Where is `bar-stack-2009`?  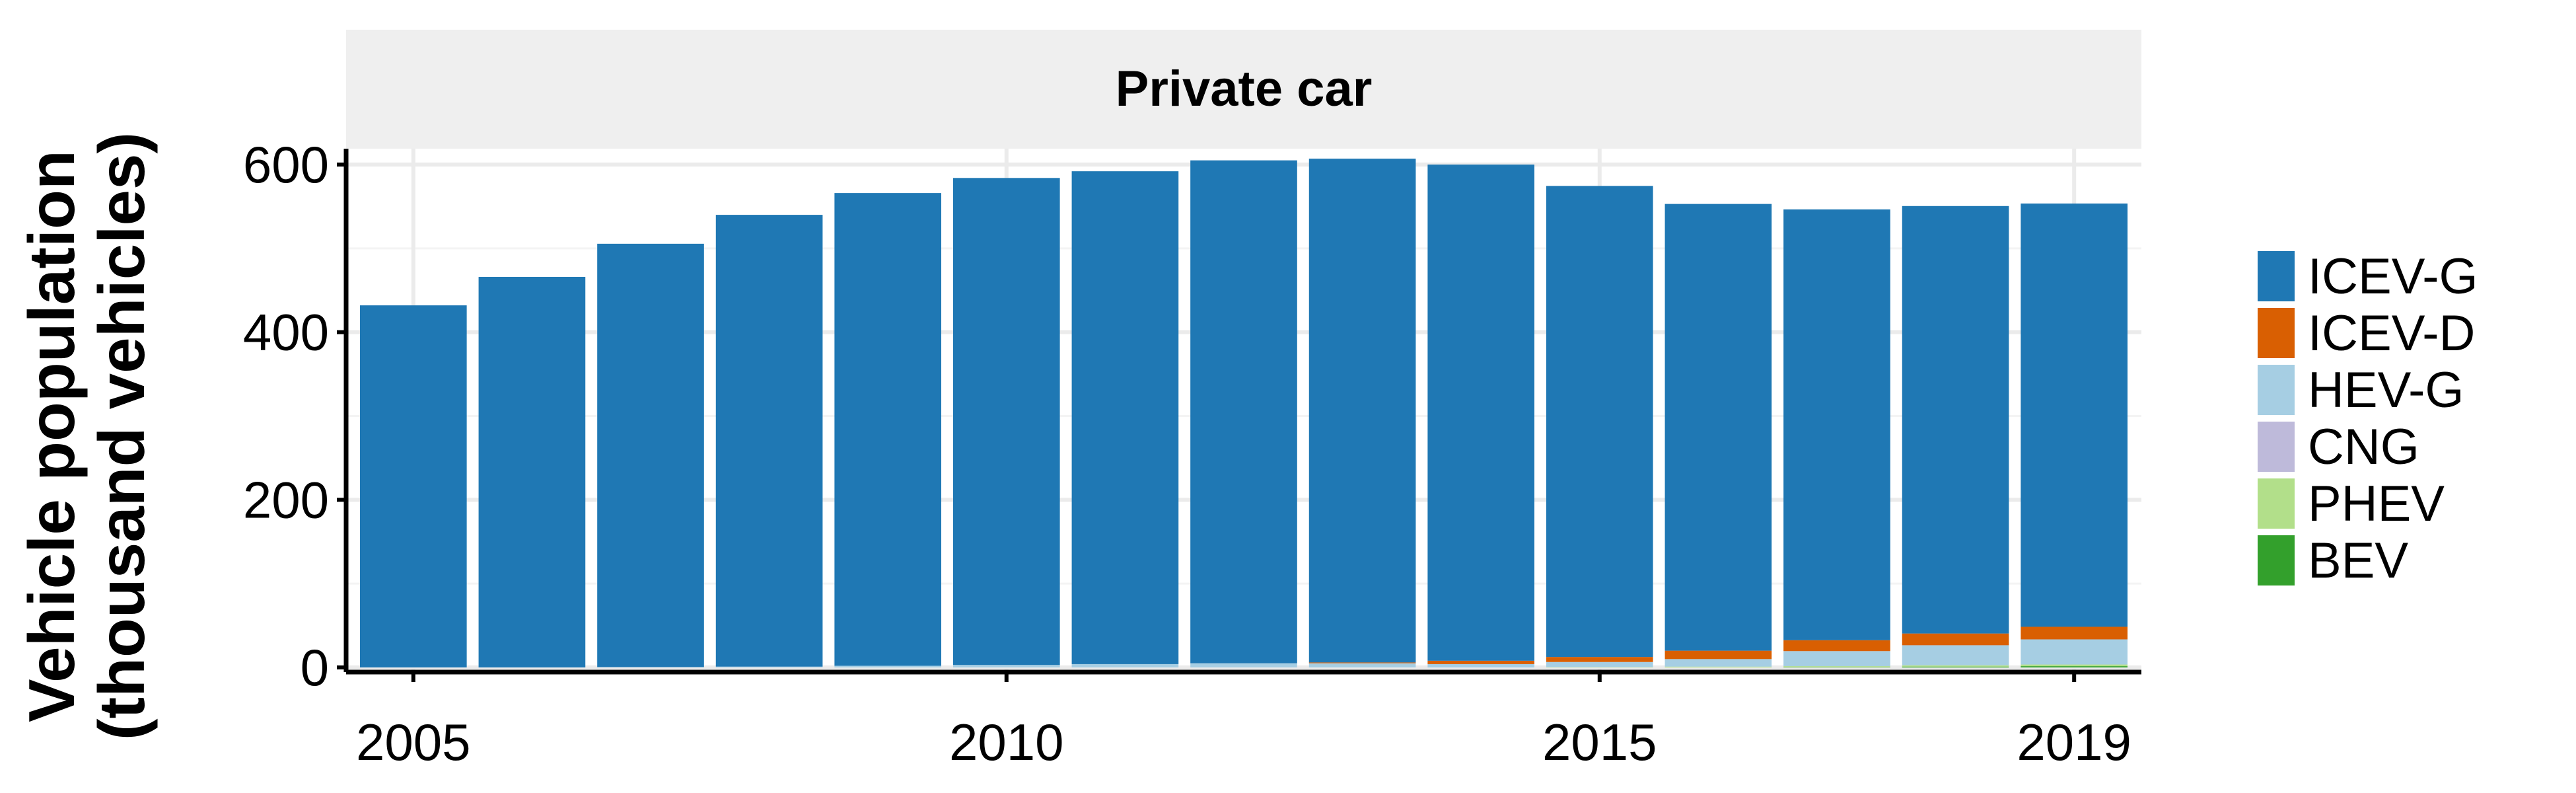 bar-stack-2009 is located at coordinates (888, 430).